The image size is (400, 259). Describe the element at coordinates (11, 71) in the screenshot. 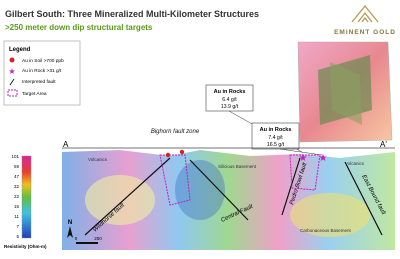

I see `legend-symbol: ★` at that location.